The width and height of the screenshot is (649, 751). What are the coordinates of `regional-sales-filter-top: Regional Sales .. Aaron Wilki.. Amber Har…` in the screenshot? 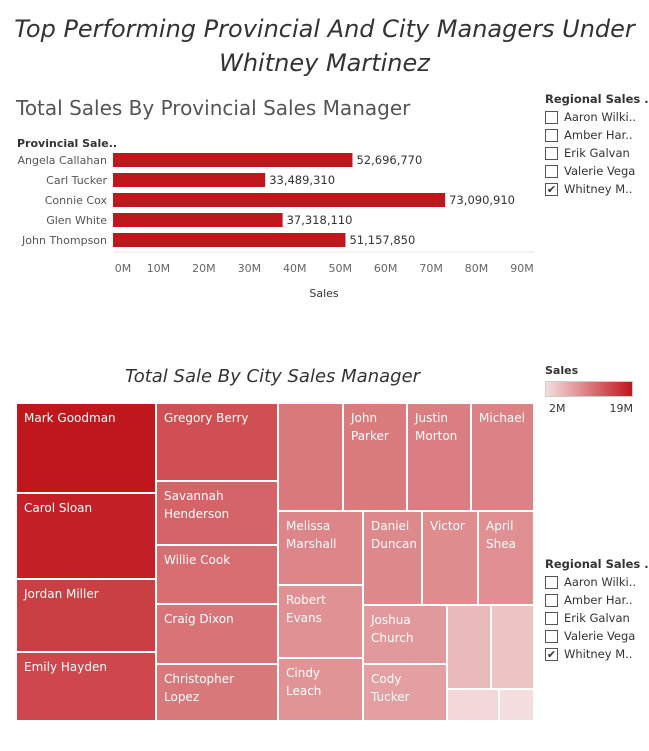 It's located at (597, 145).